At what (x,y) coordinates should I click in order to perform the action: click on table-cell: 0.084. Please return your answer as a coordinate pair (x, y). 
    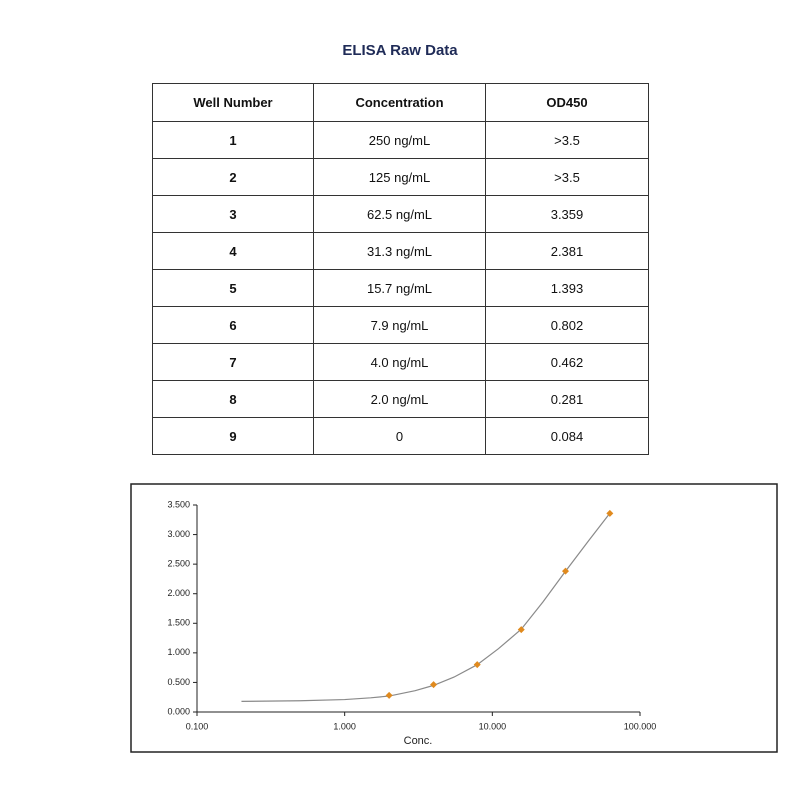
    Looking at the image, I should click on (567, 436).